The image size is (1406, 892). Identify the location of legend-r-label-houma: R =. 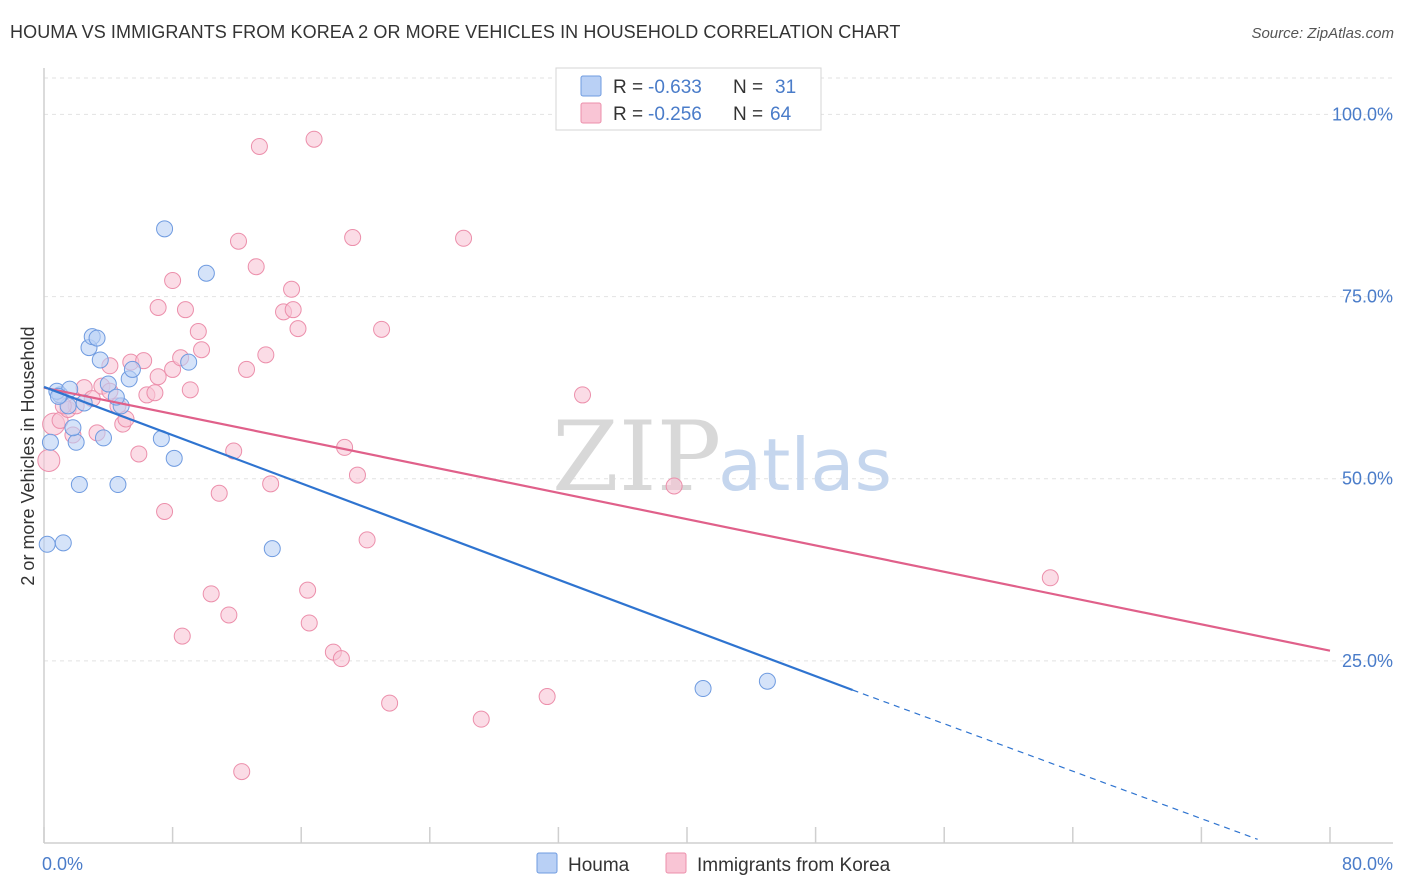
(628, 87).